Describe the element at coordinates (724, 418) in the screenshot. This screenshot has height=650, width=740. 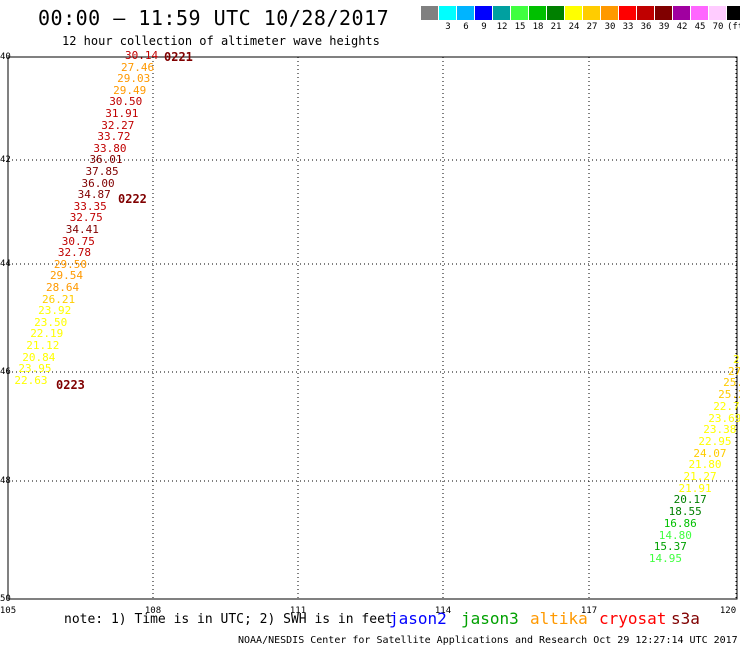
I see `wave-height-value: 23.69` at that location.